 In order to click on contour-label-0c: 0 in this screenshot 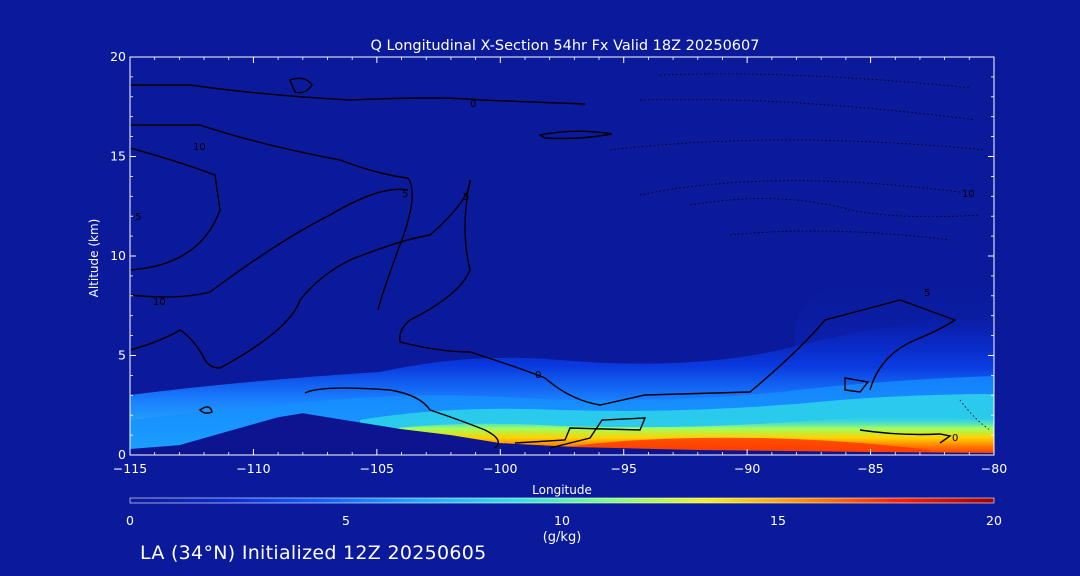, I will do `click(955, 438)`.